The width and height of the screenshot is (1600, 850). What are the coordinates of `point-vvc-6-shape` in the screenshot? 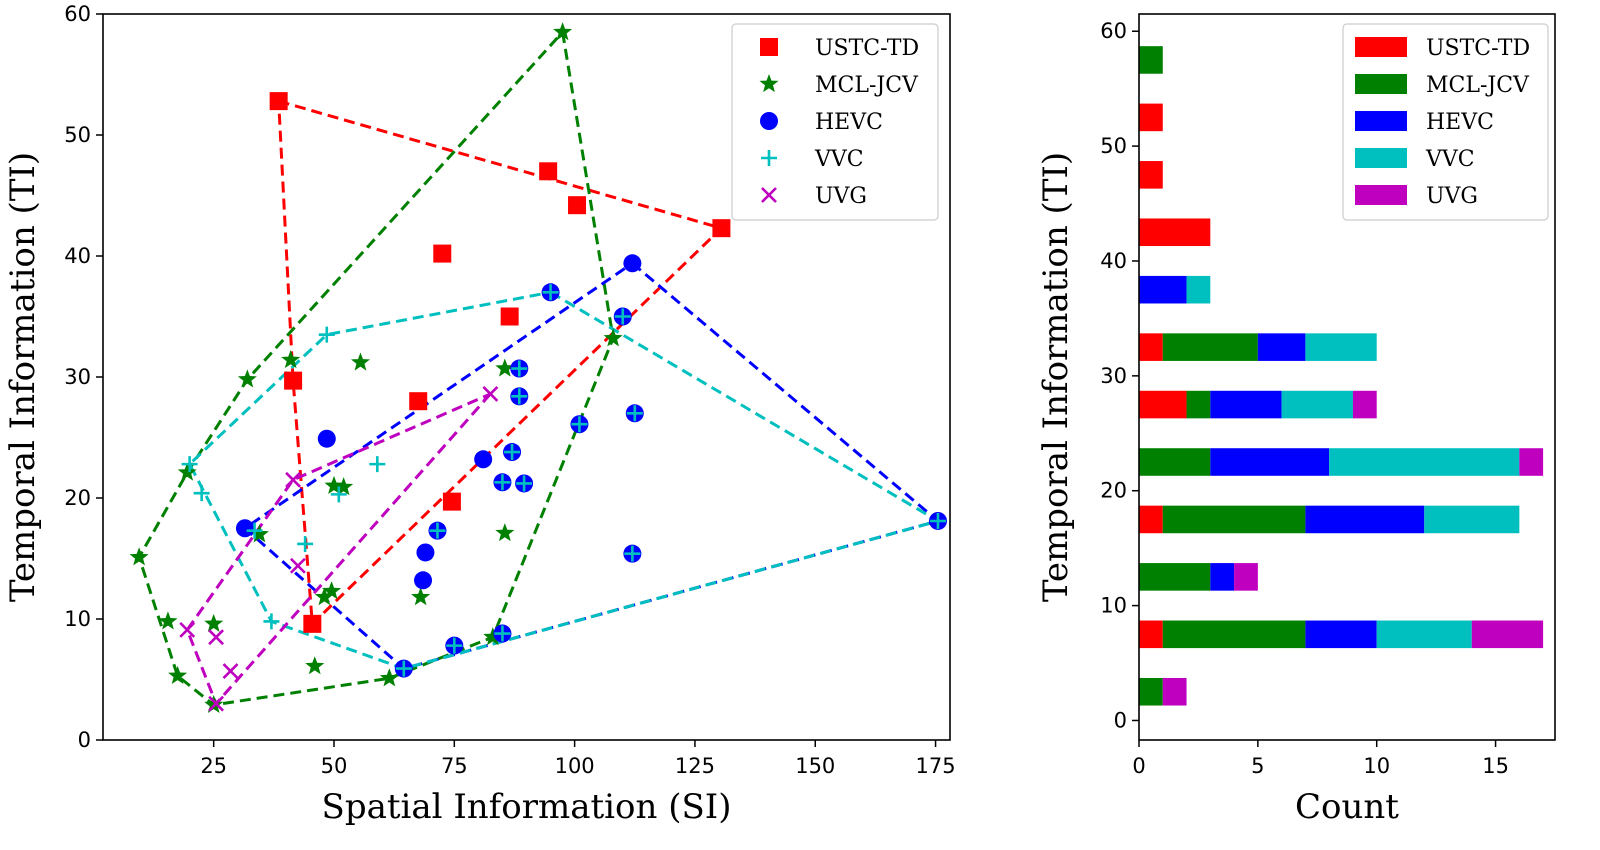 It's located at (634, 413).